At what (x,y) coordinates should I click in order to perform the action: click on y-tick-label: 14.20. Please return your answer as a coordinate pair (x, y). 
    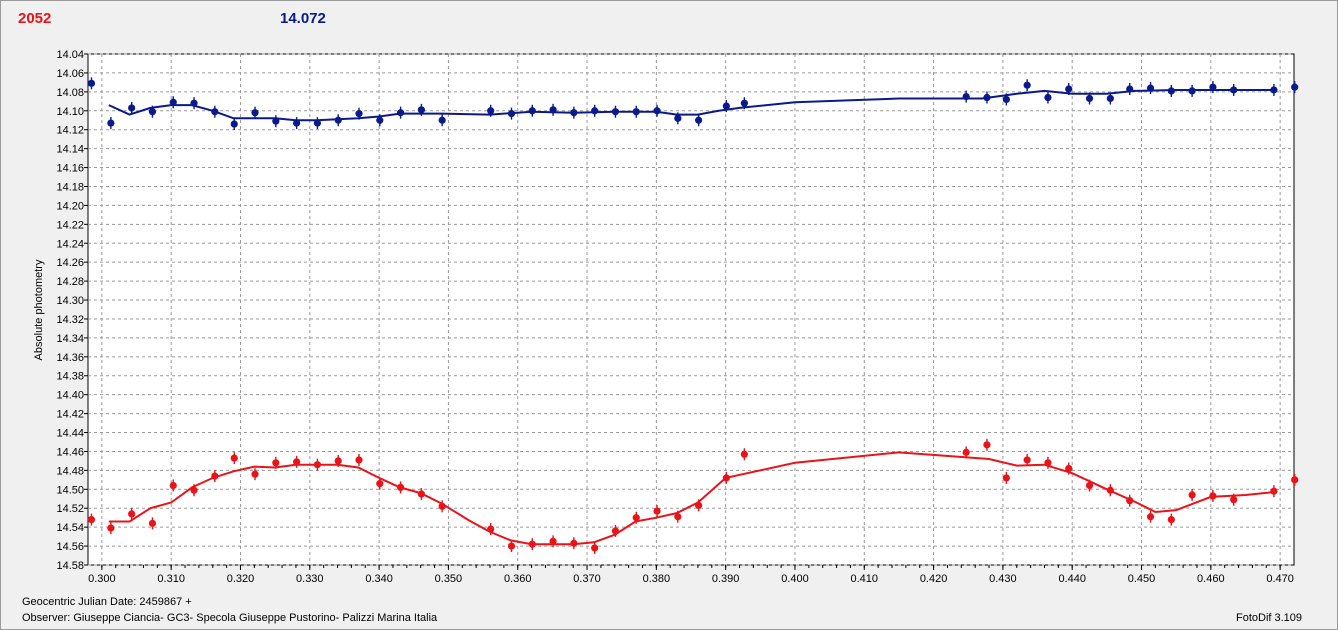
    Looking at the image, I should click on (70, 206).